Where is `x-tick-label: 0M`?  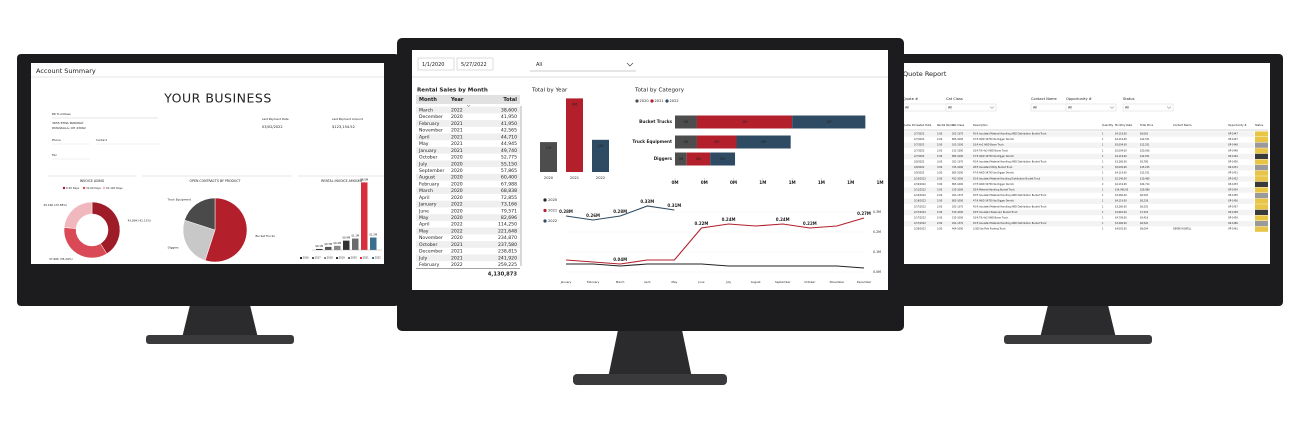 x-tick-label: 0M is located at coordinates (704, 182).